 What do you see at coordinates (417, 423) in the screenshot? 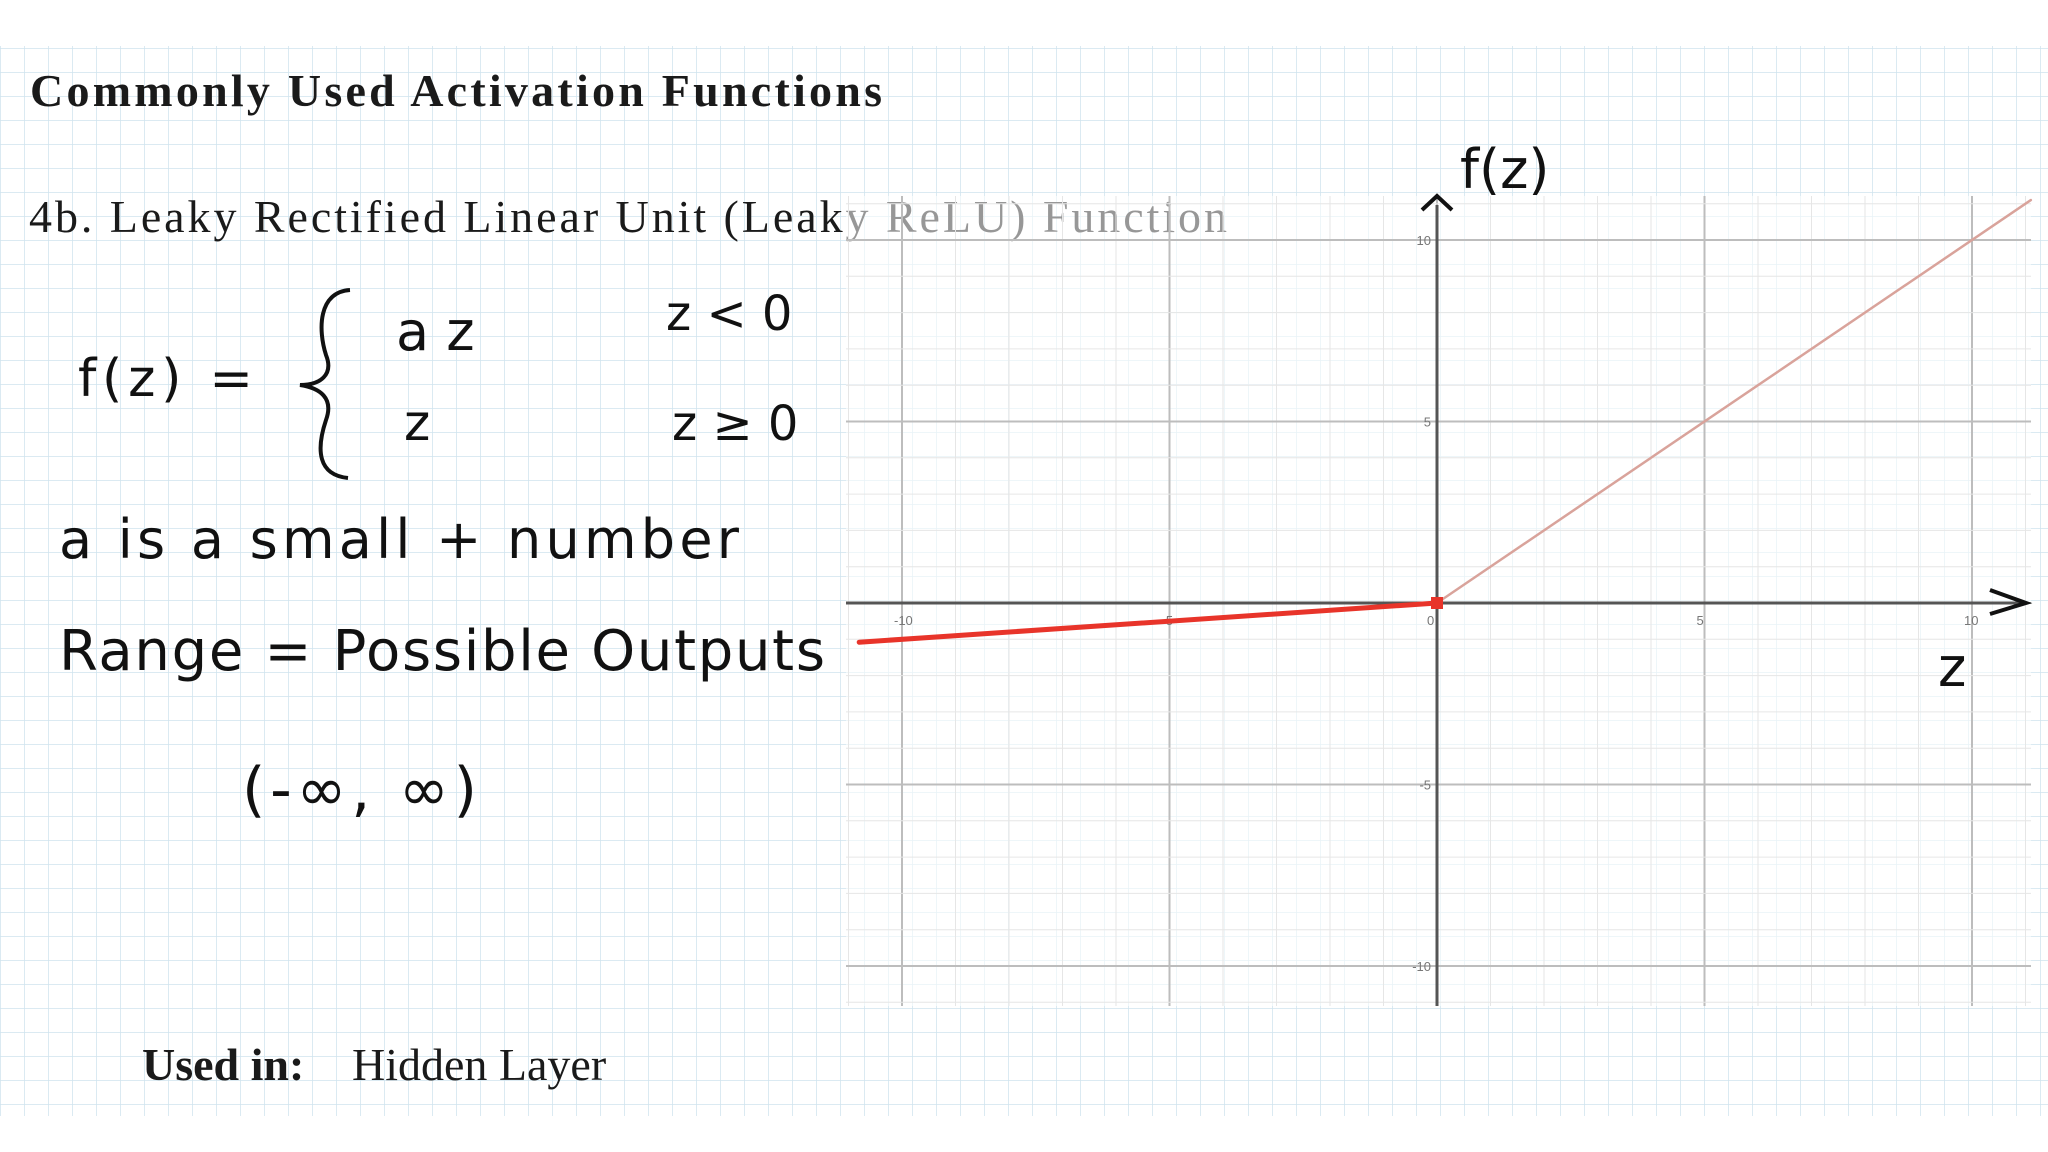
I see `case2-expression: z` at bounding box center [417, 423].